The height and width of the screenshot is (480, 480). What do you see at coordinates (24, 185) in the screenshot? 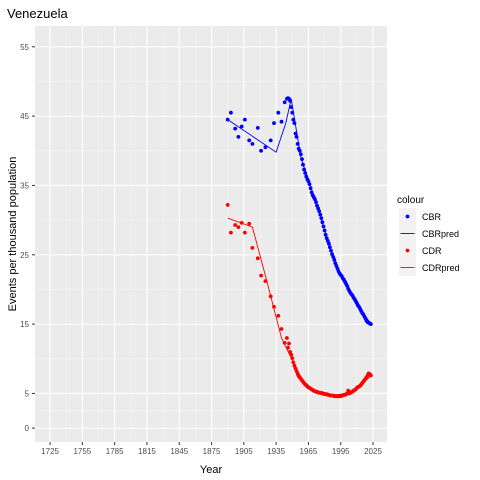
I see `y-tick-label: 35` at bounding box center [24, 185].